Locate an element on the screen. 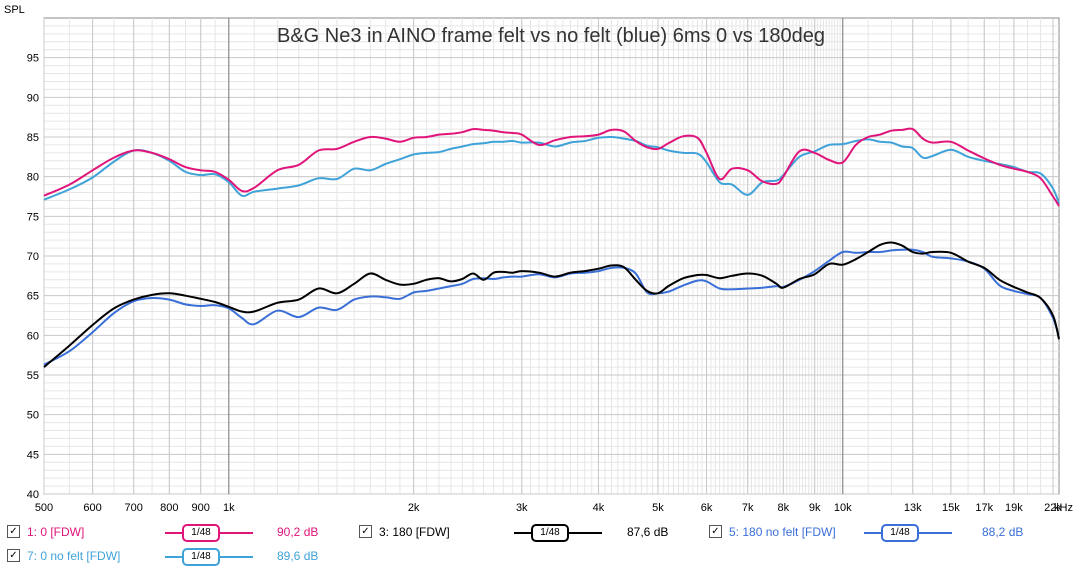  x-tick-label: 900 is located at coordinates (201, 508).